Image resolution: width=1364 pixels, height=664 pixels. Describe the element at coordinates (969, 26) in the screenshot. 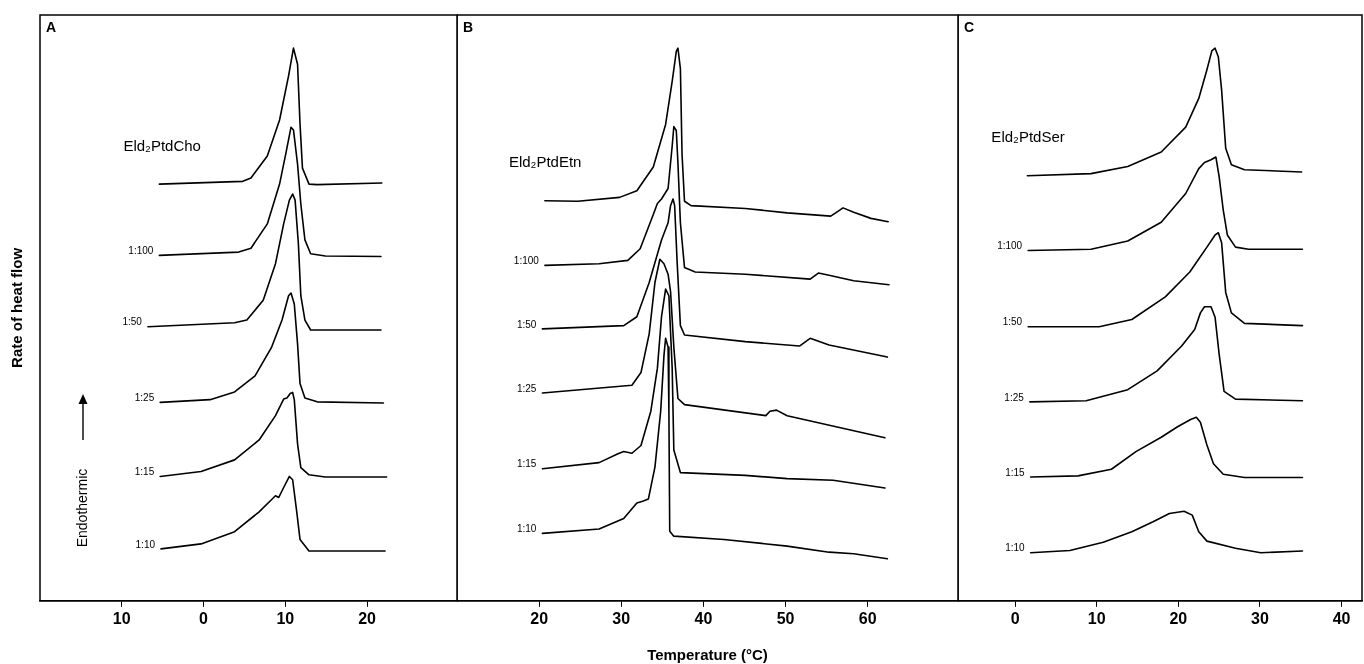

I see `chart-title: C` at that location.